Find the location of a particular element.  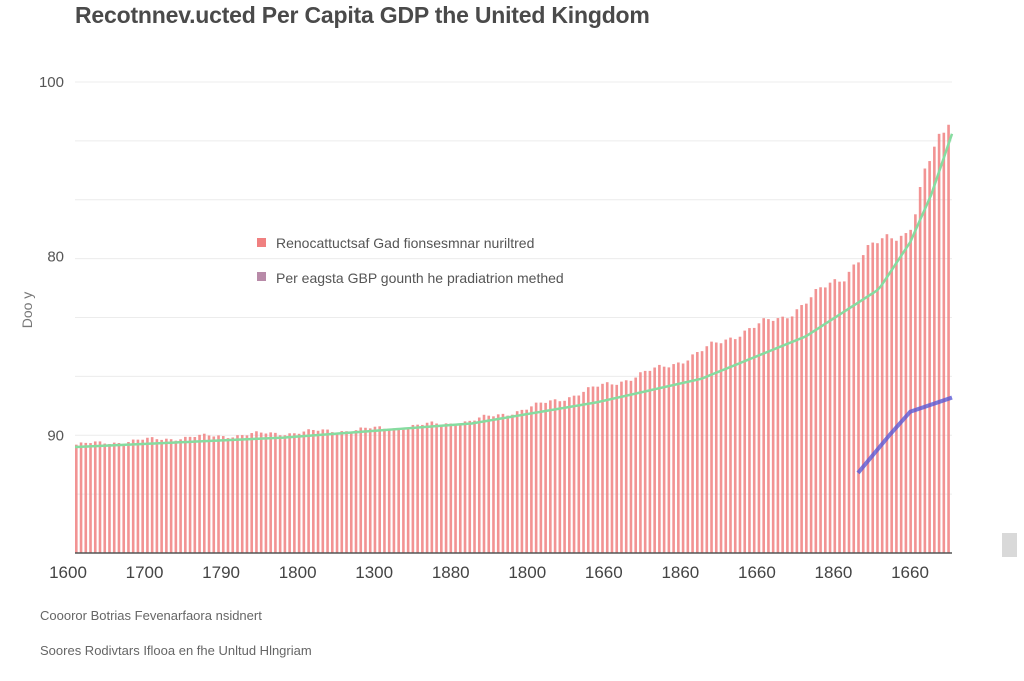

y-tick-label: 90 is located at coordinates (55, 435).